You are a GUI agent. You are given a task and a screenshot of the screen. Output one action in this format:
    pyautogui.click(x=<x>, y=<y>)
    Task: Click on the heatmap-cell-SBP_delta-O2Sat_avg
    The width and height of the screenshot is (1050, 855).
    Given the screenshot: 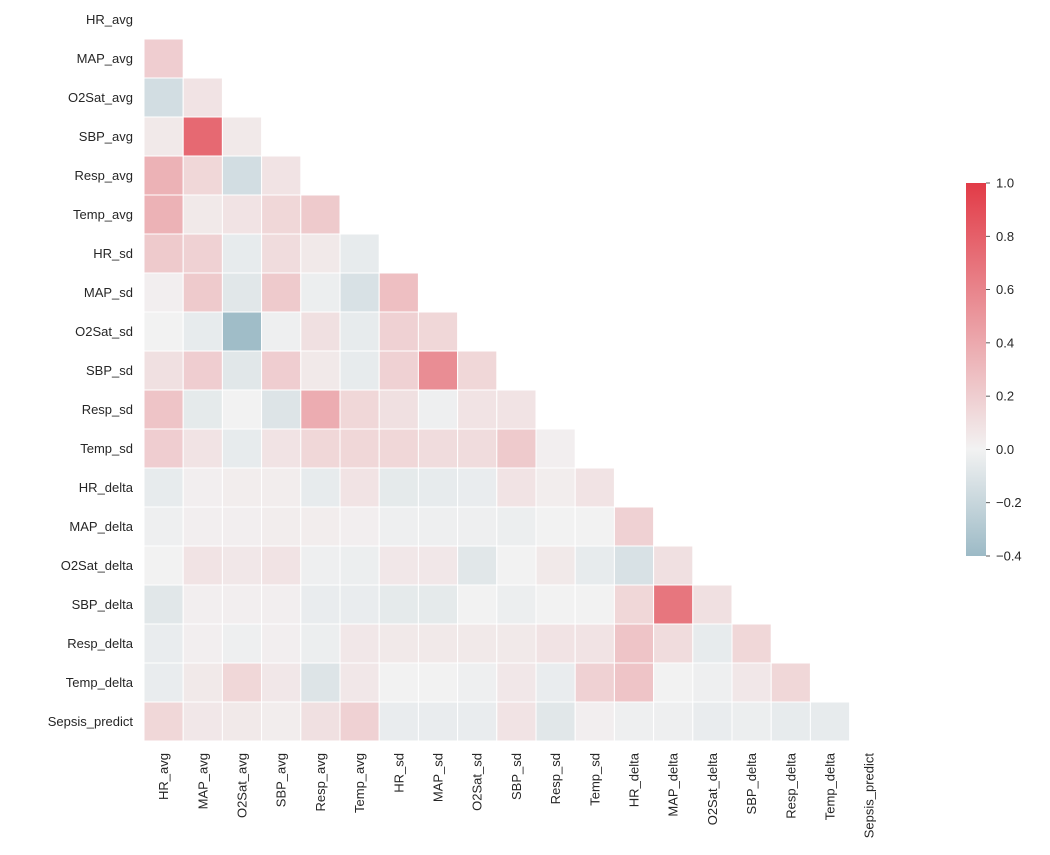 What is the action you would take?
    pyautogui.click(x=242, y=604)
    